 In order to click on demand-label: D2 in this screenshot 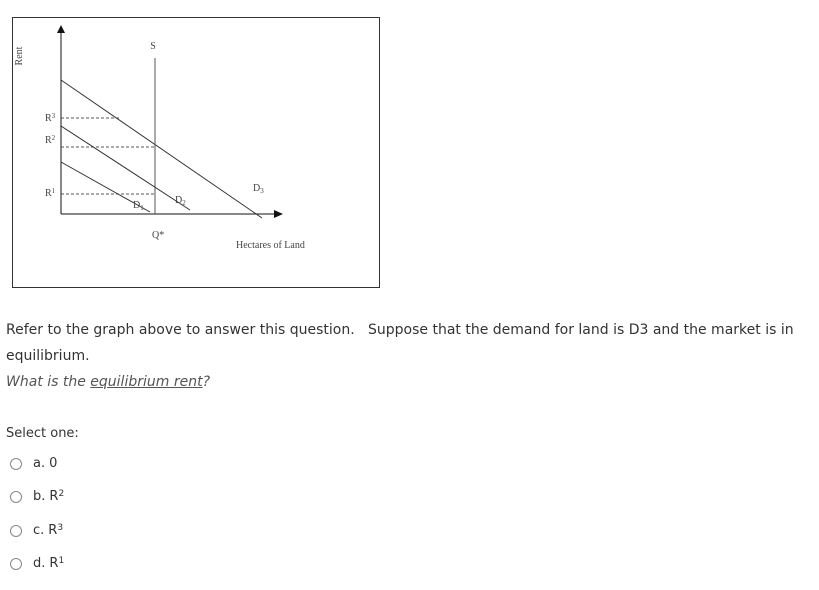, I will do `click(180, 201)`.